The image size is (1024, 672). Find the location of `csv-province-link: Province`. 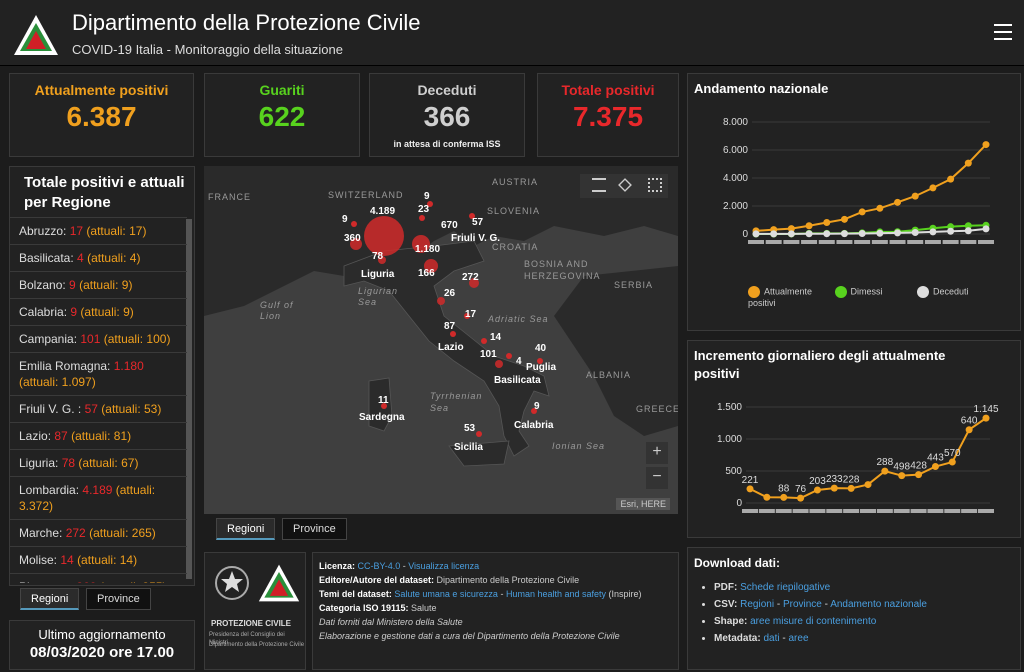

csv-province-link: Province is located at coordinates (802, 604).